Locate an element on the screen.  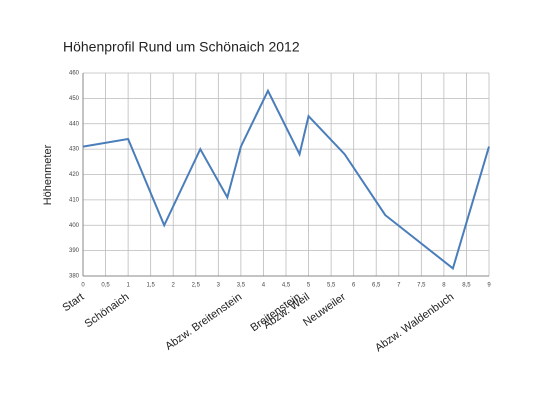
x-tick-label: 3 is located at coordinates (219, 286).